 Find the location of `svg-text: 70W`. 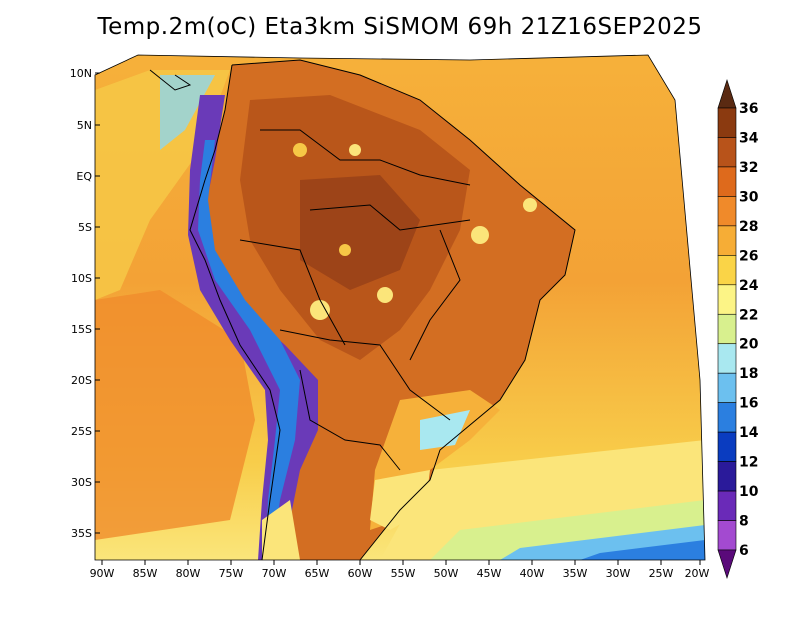

svg-text: 70W is located at coordinates (274, 573).